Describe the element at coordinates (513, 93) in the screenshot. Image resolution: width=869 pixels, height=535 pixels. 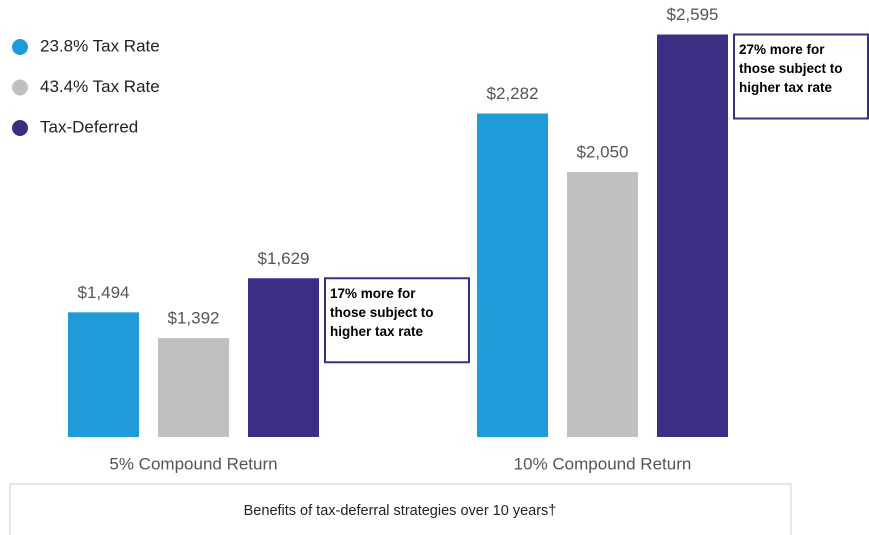
I see `value-label: $2,282` at that location.